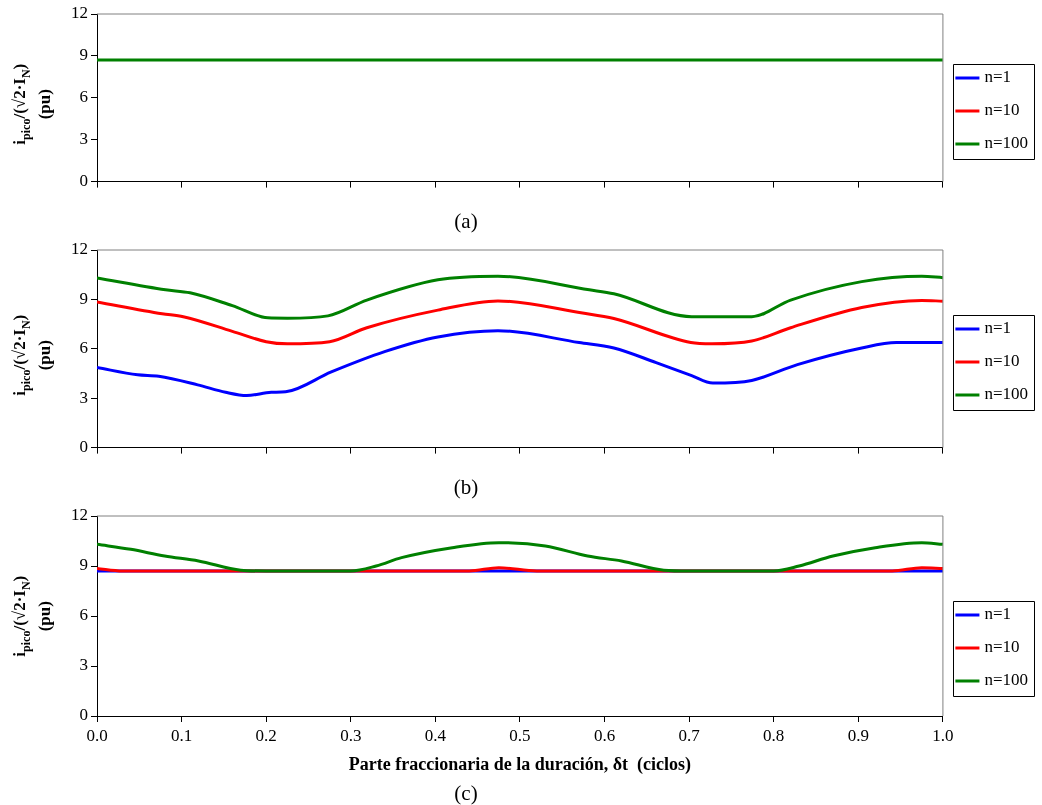 The width and height of the screenshot is (1042, 805). What do you see at coordinates (466, 792) in the screenshot?
I see `text: (c)` at bounding box center [466, 792].